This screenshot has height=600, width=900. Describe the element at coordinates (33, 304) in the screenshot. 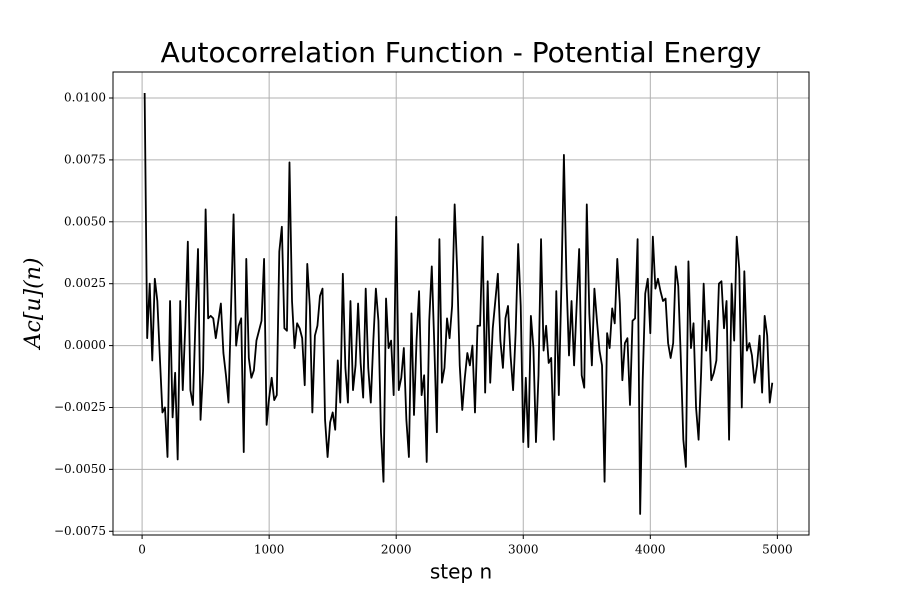

I see `y-axis-label: Ac[u](n)` at that location.